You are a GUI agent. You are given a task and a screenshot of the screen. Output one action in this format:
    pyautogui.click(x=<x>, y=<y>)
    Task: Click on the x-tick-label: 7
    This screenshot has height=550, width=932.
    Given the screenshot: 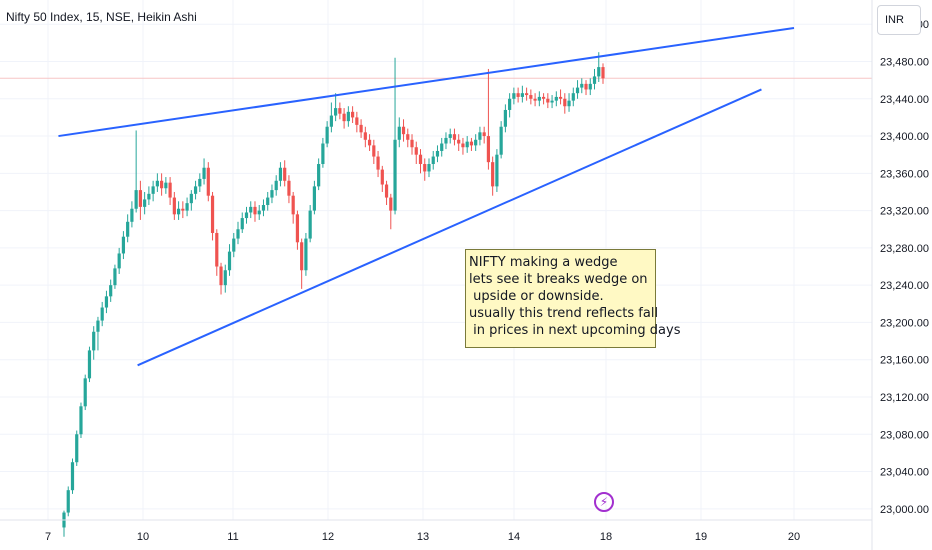 What is the action you would take?
    pyautogui.click(x=48, y=537)
    